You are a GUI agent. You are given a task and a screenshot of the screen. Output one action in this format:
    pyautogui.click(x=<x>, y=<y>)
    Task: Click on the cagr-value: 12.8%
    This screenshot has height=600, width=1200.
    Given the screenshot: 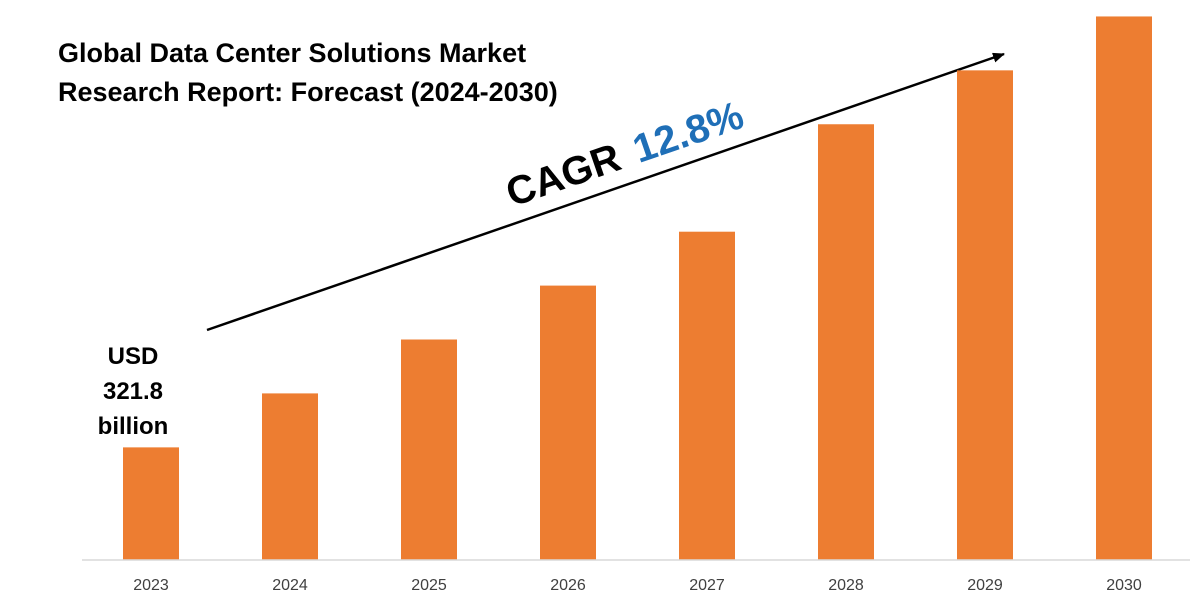 What is the action you would take?
    pyautogui.click(x=689, y=132)
    